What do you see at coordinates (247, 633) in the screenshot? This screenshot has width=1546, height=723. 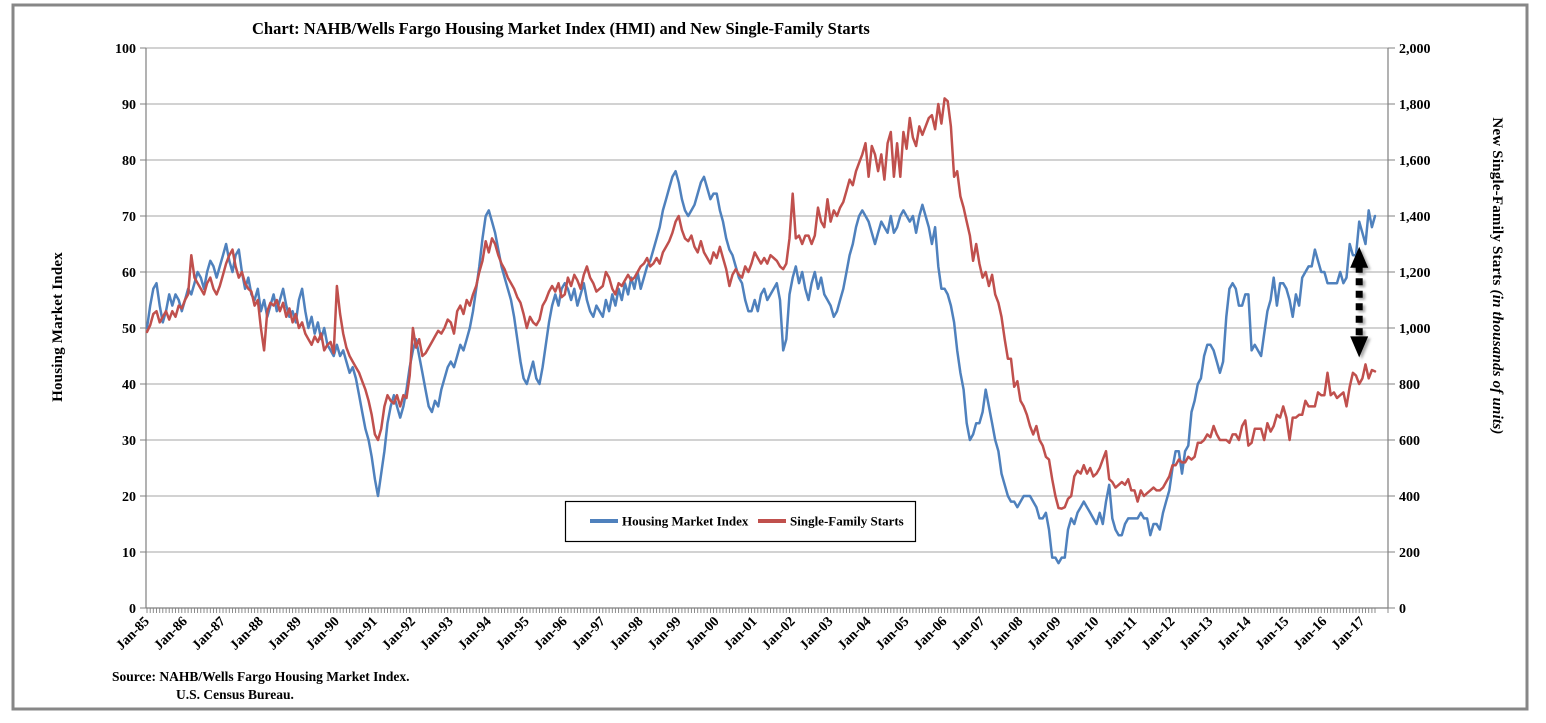 I see `x-axis-tick-label: Jan-88` at bounding box center [247, 633].